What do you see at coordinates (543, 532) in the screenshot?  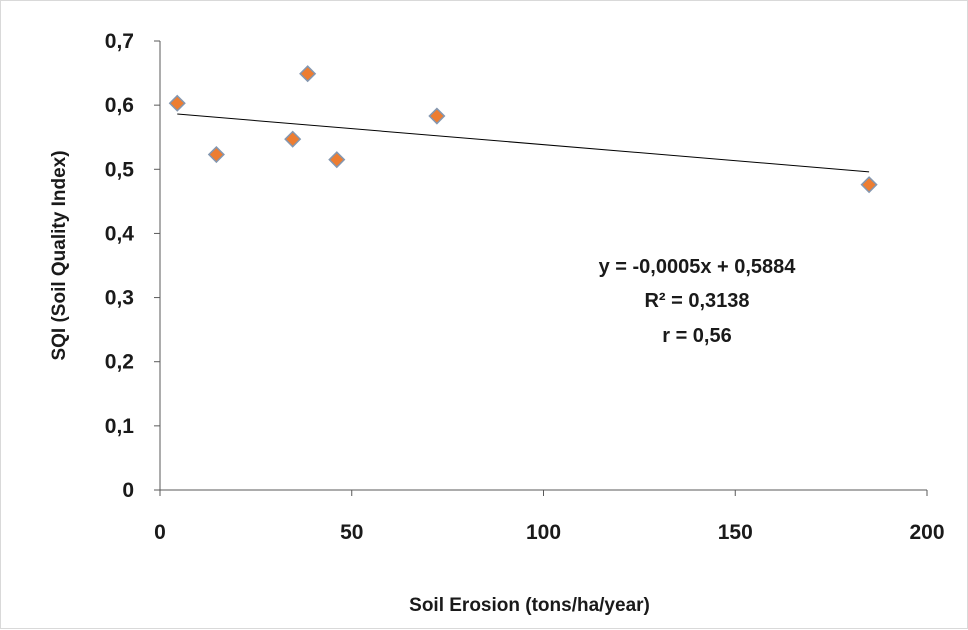 I see `x-tick-label: 100` at bounding box center [543, 532].